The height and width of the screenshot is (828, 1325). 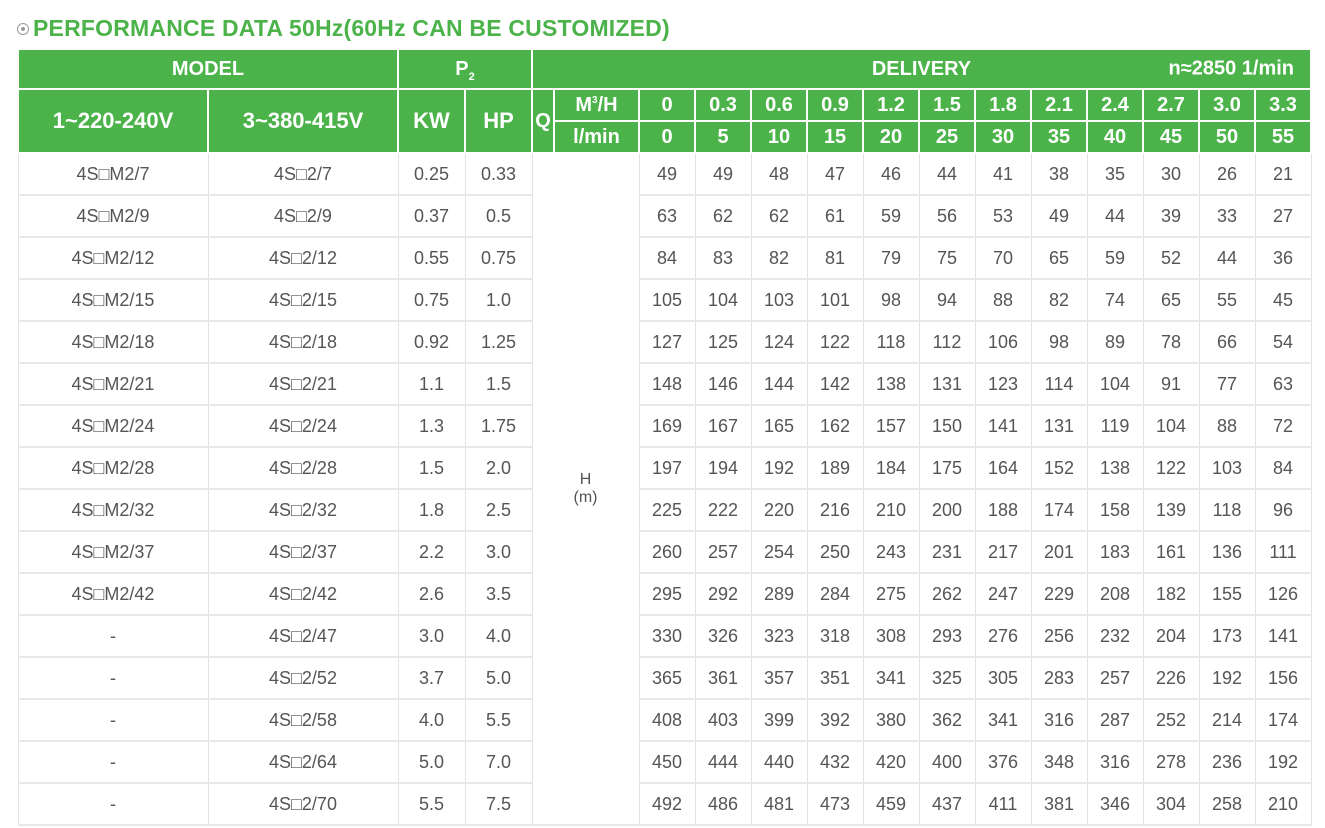 What do you see at coordinates (1171, 384) in the screenshot?
I see `head-value: 91` at bounding box center [1171, 384].